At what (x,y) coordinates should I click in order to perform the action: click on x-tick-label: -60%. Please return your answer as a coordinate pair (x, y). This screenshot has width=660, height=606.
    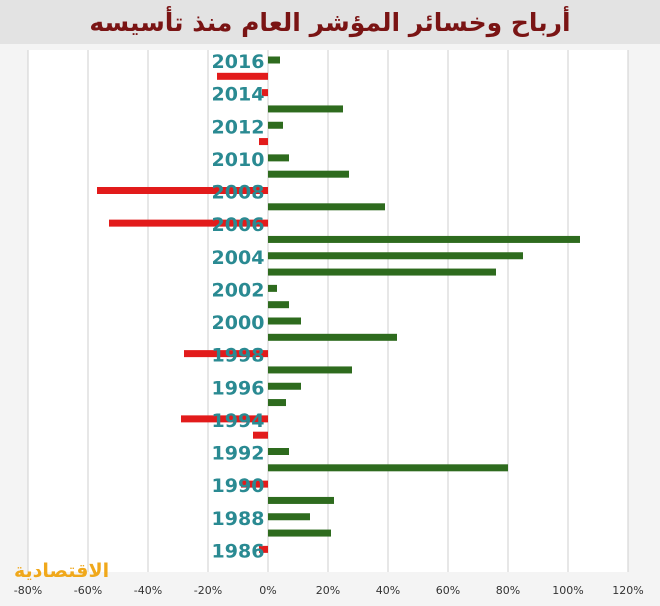
    Looking at the image, I should click on (88, 590).